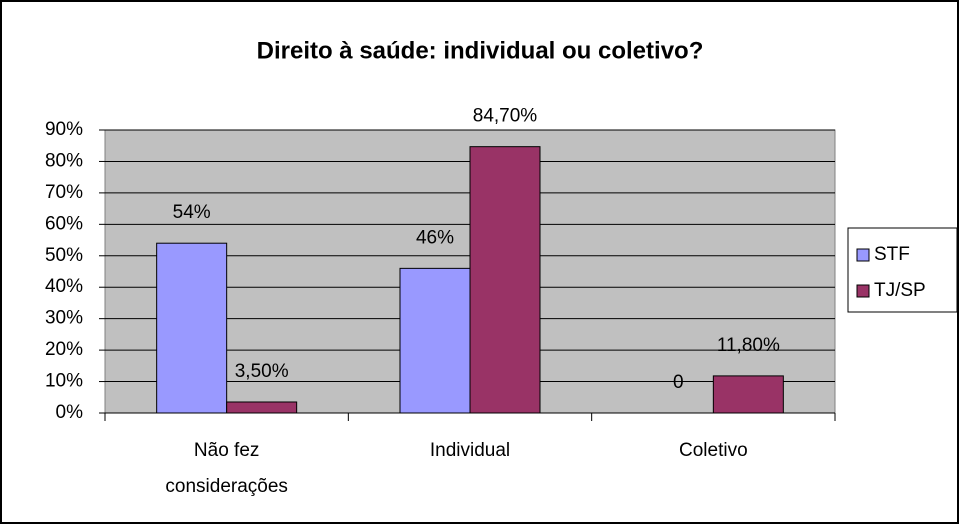  Describe the element at coordinates (435, 237) in the screenshot. I see `data-label: 46%` at that location.